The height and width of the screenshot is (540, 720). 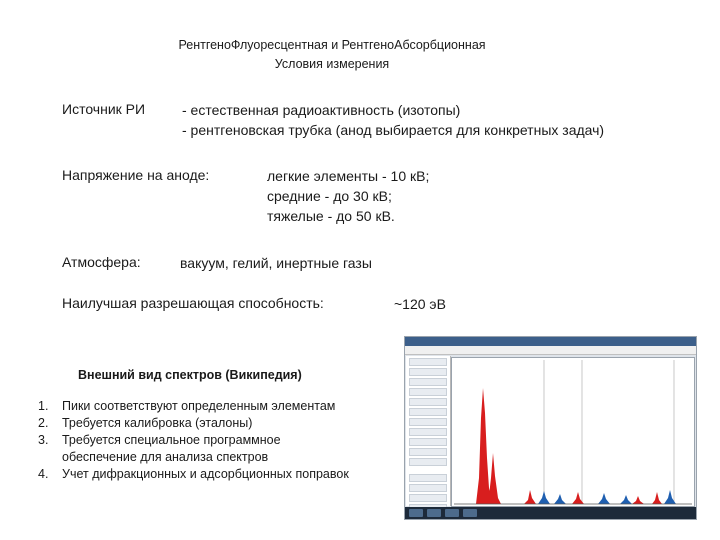 What do you see at coordinates (494, 478) in the screenshot?
I see `red-peak-secondary` at bounding box center [494, 478].